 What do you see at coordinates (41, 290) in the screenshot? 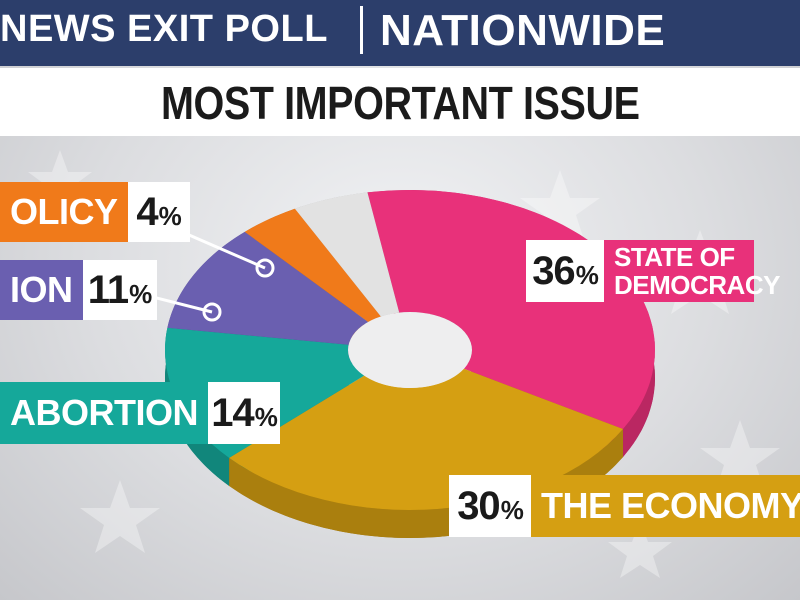
I see `slice-name: ION` at bounding box center [41, 290].